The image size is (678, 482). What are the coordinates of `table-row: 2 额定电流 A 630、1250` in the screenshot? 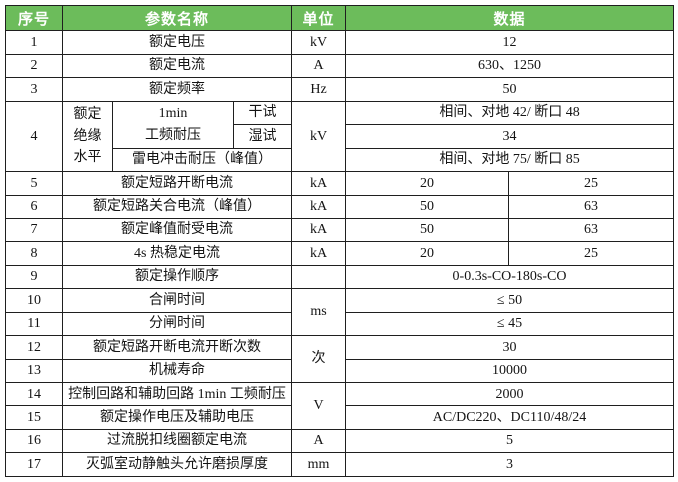 It's located at (340, 66).